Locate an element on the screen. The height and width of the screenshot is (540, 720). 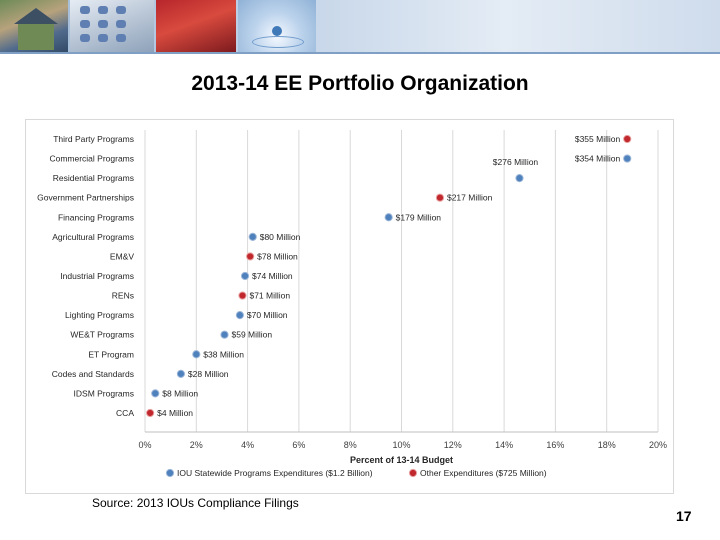
header-banner is located at coordinates (360, 26).